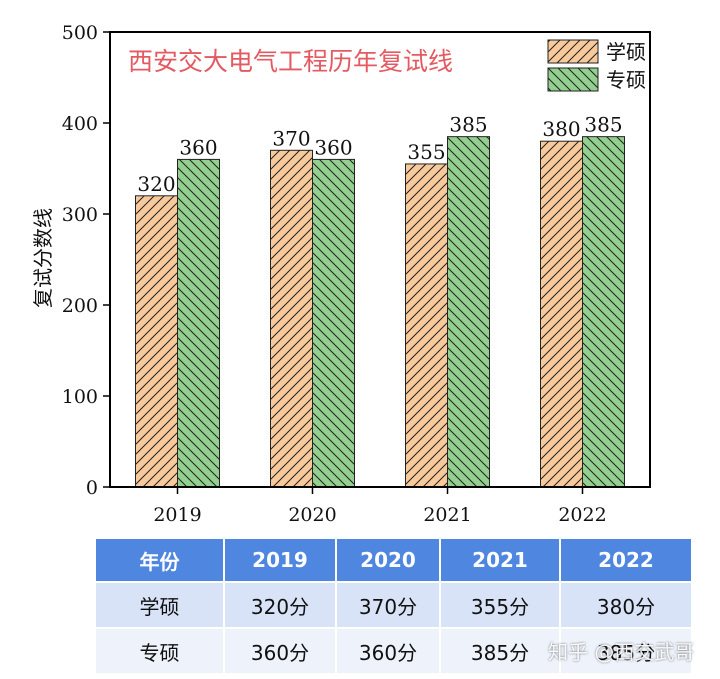 The width and height of the screenshot is (720, 679). I want to click on table-row: 学硕 320分 370分 355分 380分, so click(393, 605).